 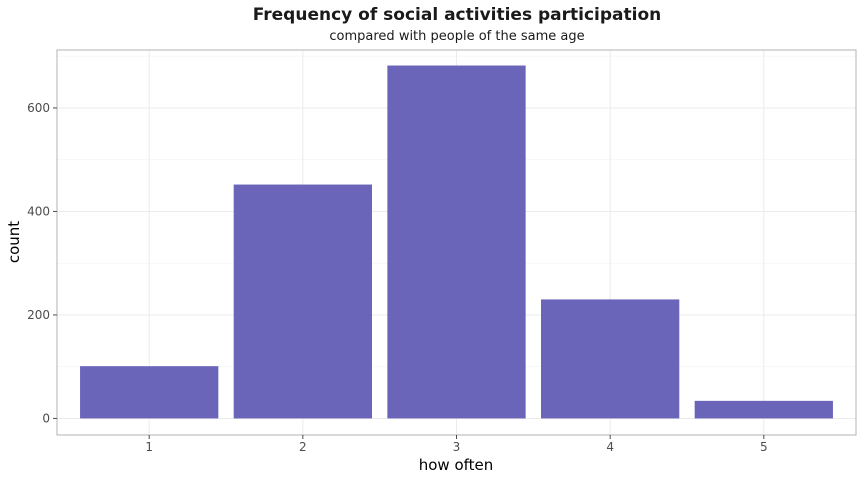 I want to click on y-tick-label: 400, so click(x=38, y=211).